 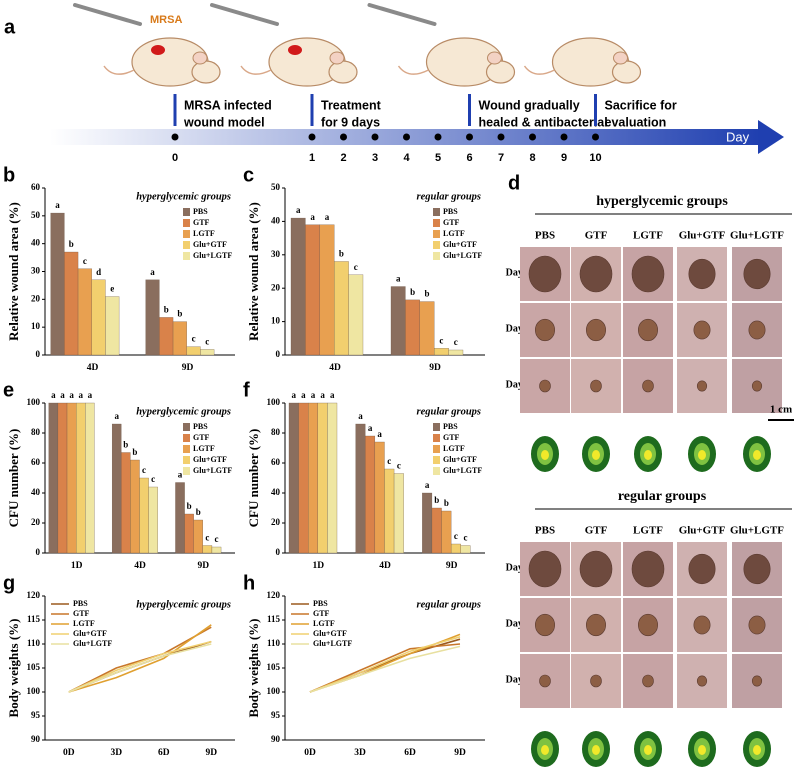 What do you see at coordinates (469, 158) in the screenshot?
I see `day-label: 6` at bounding box center [469, 158].